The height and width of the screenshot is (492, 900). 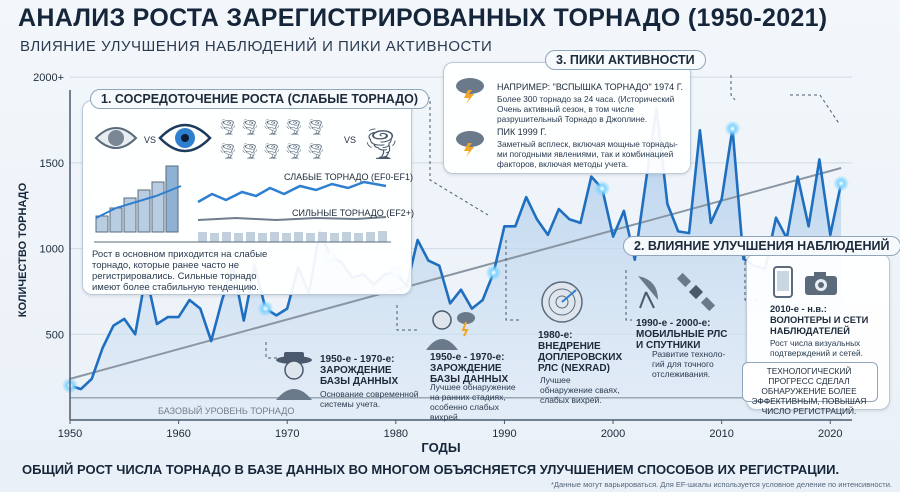 I want to click on y-tick-label: 1500, so click(x=52, y=164).